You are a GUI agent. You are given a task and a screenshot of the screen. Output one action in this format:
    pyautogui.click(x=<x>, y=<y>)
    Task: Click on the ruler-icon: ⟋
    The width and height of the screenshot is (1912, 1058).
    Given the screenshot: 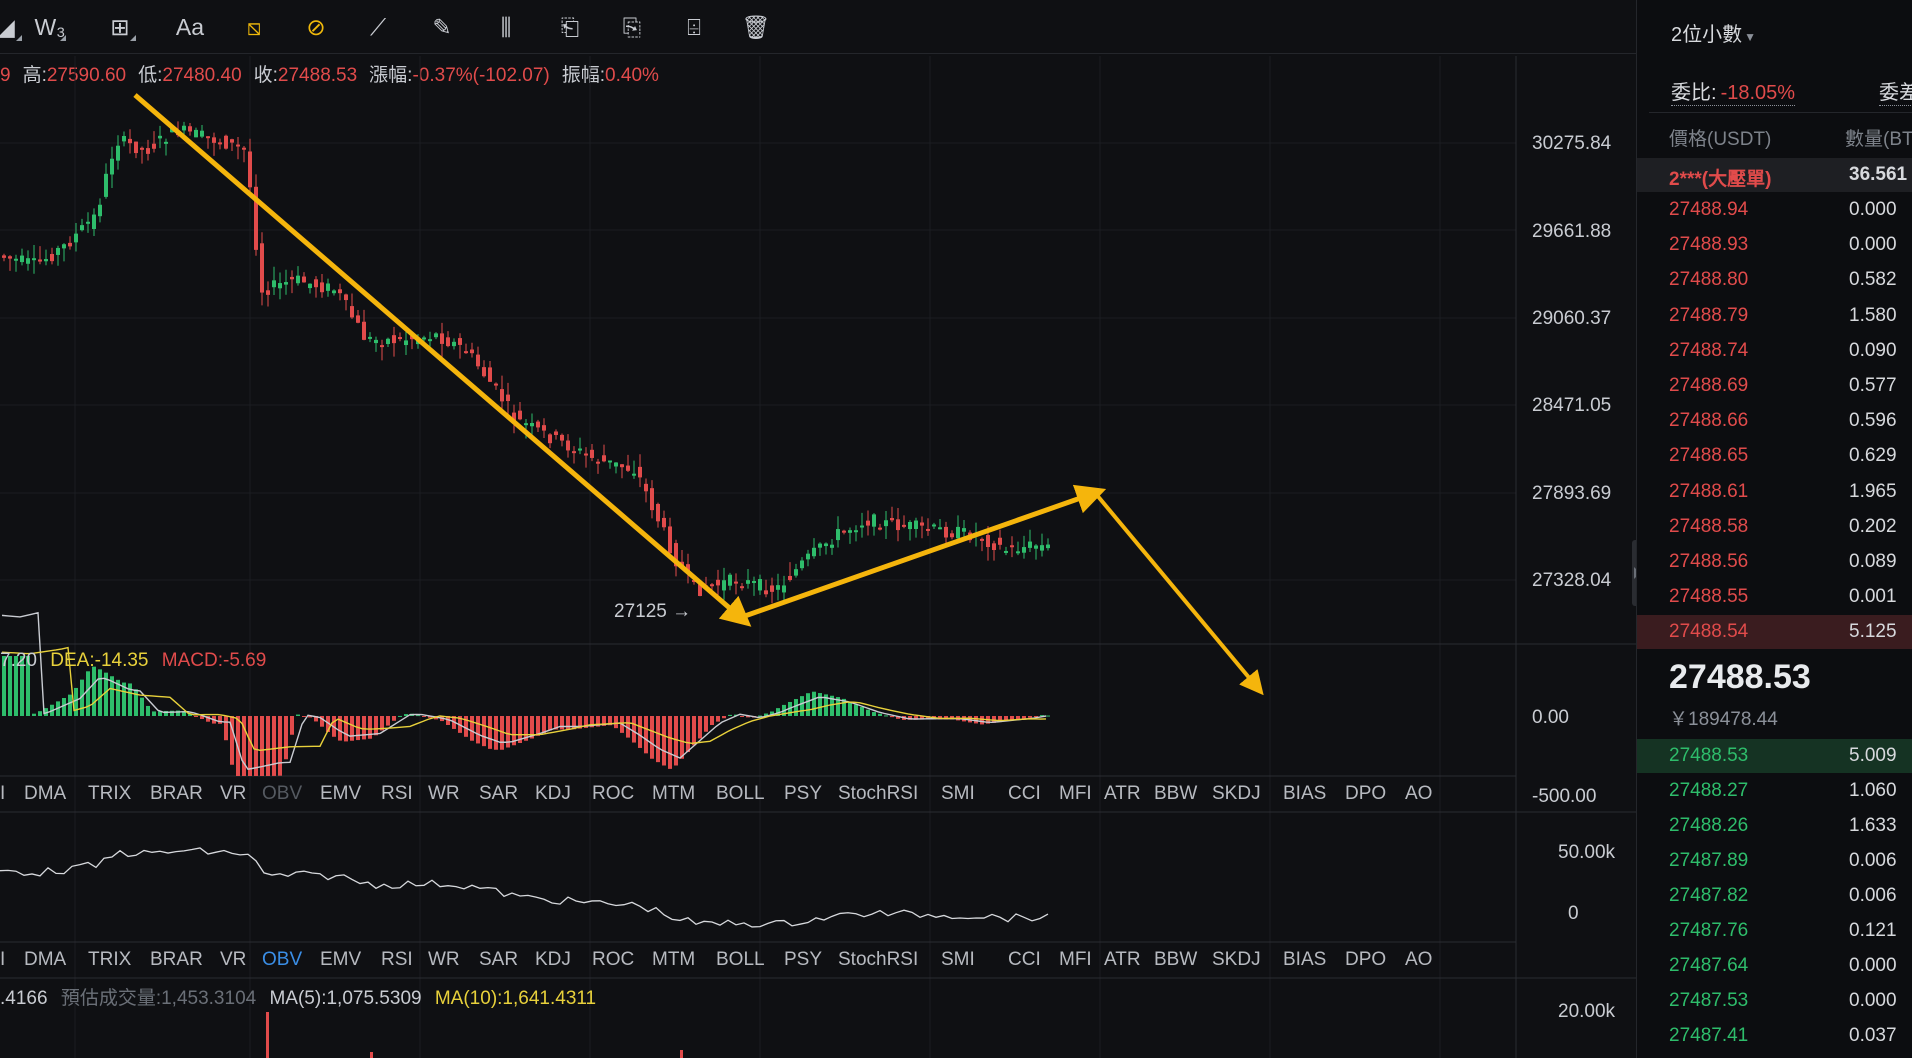 What is the action you would take?
    pyautogui.click(x=378, y=26)
    